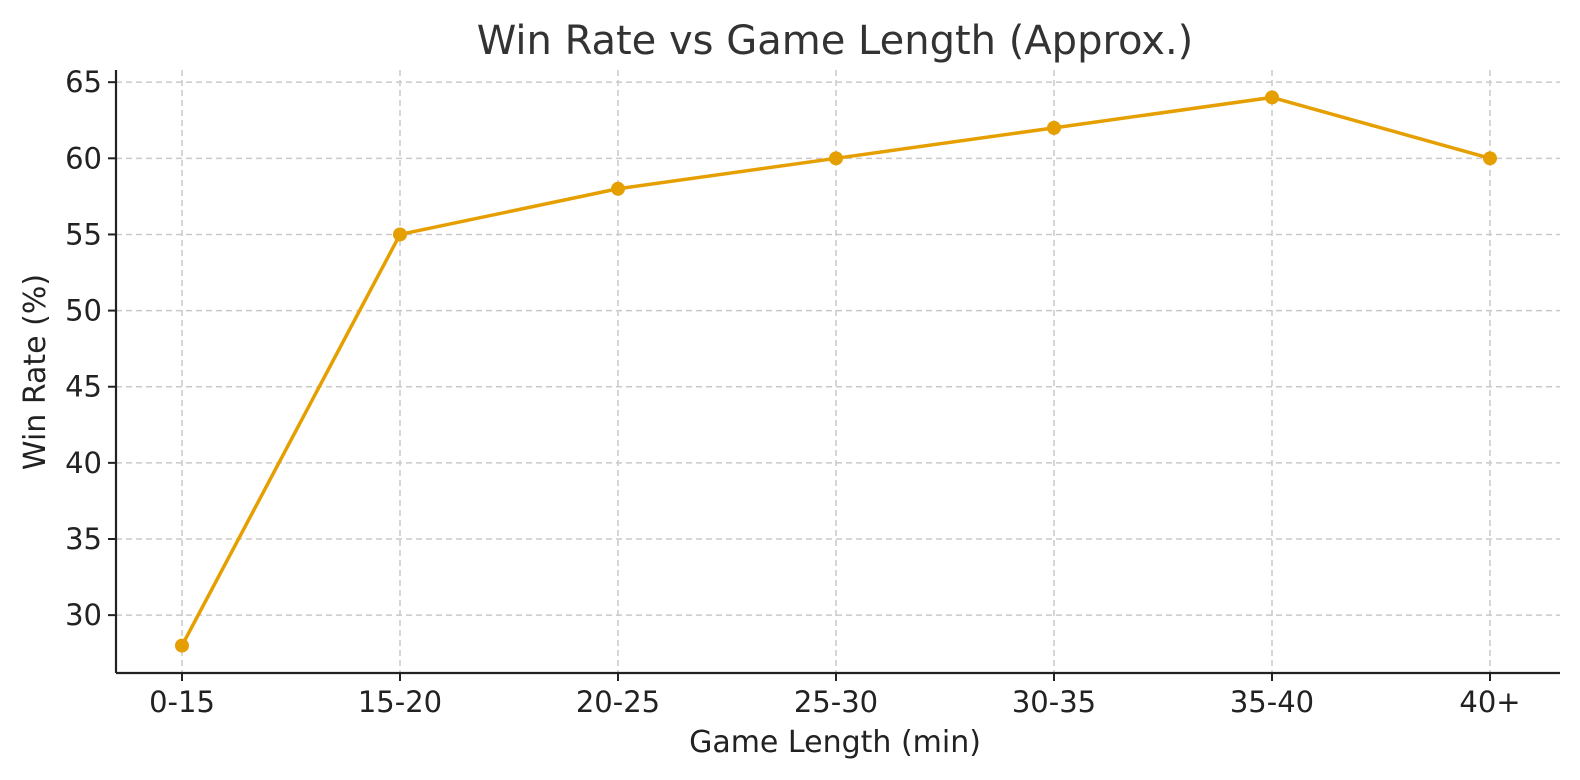 This screenshot has height=780, width=1580. I want to click on y-tick-label: 50, so click(83, 311).